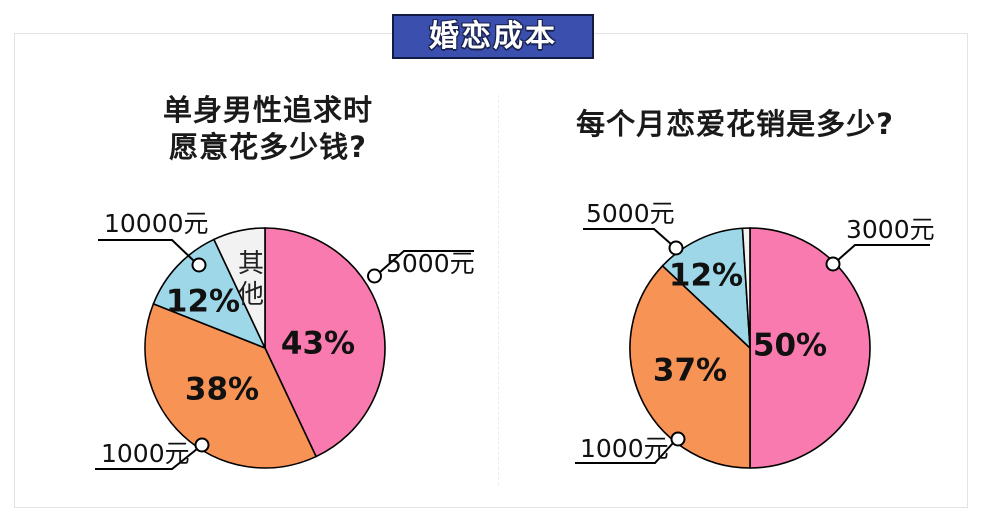 The height and width of the screenshot is (527, 983). Describe the element at coordinates (735, 124) in the screenshot. I see `chart-title-right: 每个月恋爱花销是多少?` at that location.